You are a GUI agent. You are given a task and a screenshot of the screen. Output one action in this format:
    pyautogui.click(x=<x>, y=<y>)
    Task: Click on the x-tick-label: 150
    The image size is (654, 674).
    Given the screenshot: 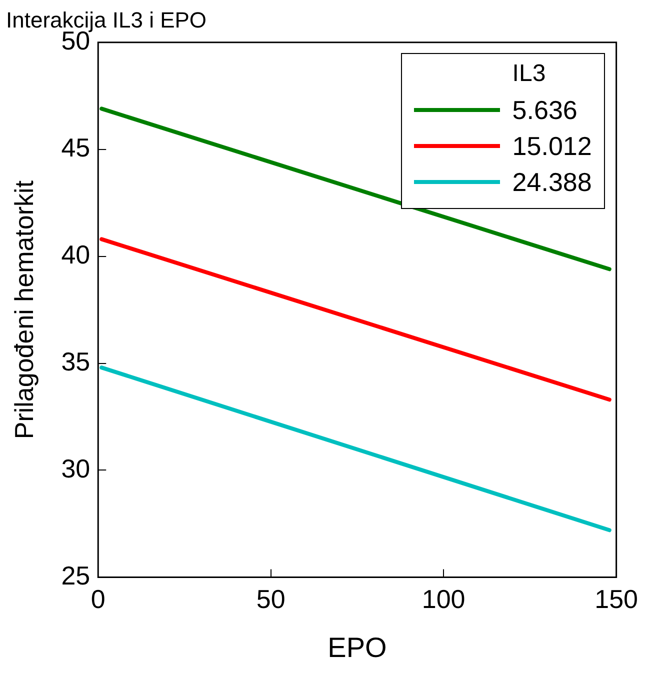 What is the action you would take?
    pyautogui.click(x=616, y=599)
    